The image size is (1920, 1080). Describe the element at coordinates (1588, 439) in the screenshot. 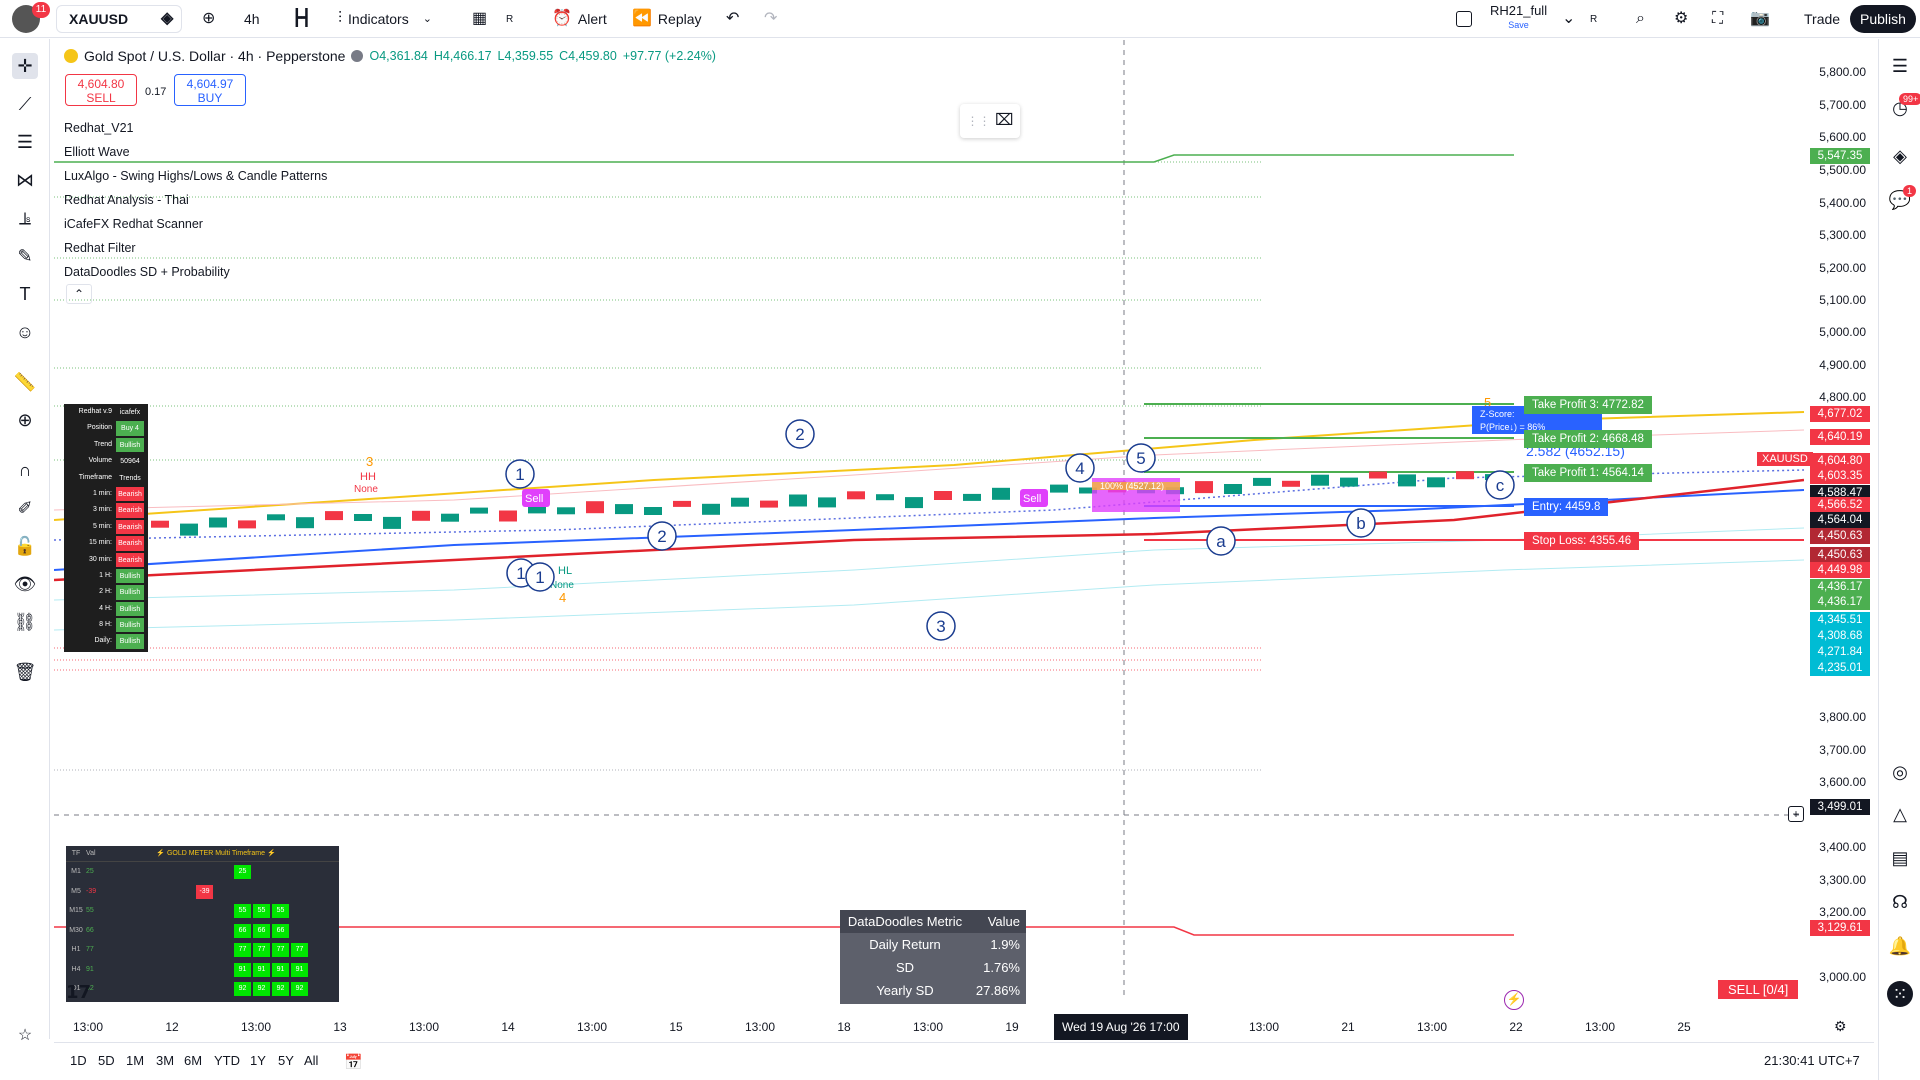

I see `take-profit-2-label: Take Profit 2: 4668.48` at that location.